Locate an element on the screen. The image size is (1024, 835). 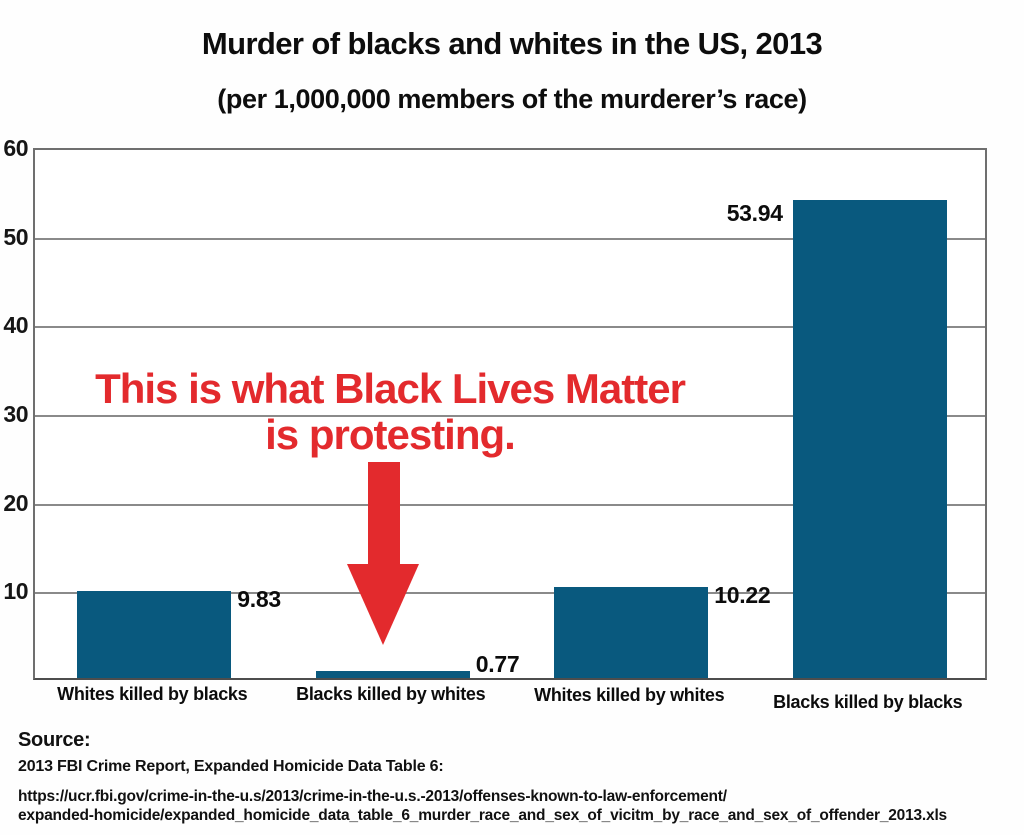
bar-value-label: 10.22 is located at coordinates (742, 595).